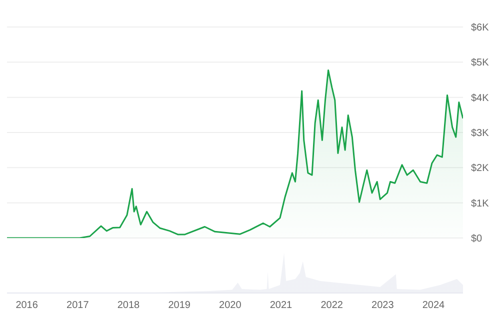  What do you see at coordinates (480, 28) in the screenshot?
I see `y-tick-label: $6K` at bounding box center [480, 28].